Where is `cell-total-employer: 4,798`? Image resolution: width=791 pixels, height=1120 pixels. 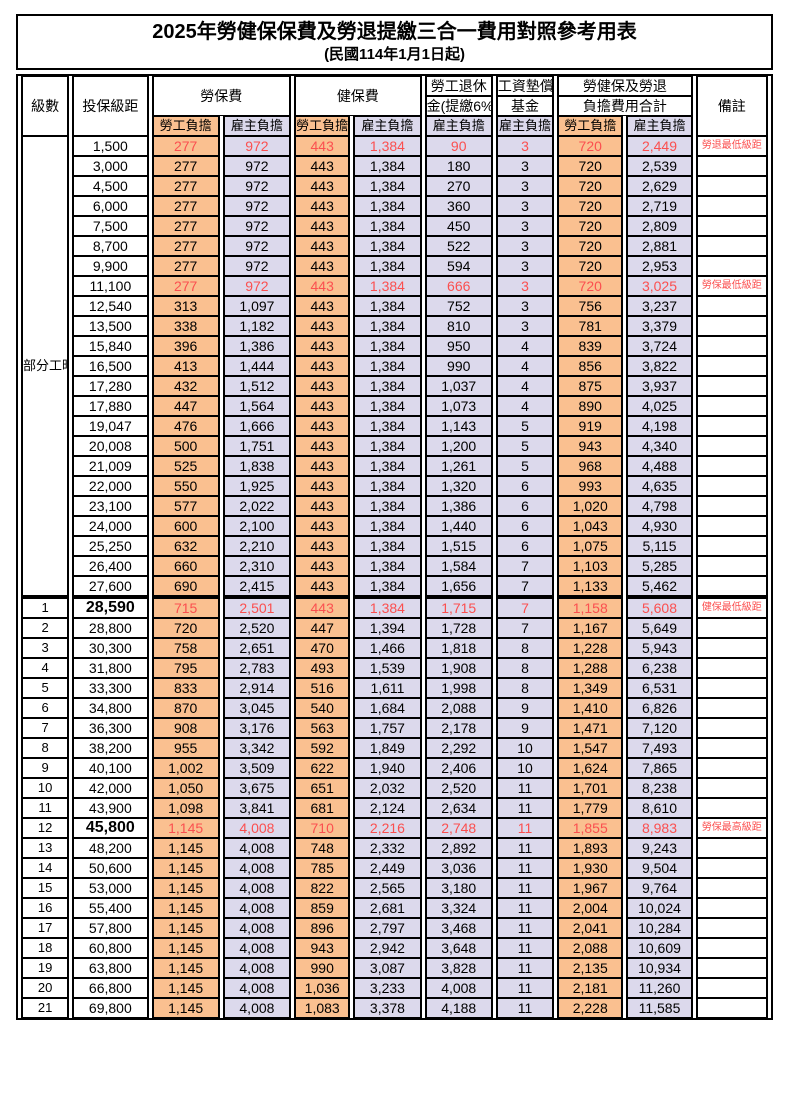 cell-total-employer: 4,798 is located at coordinates (659, 506).